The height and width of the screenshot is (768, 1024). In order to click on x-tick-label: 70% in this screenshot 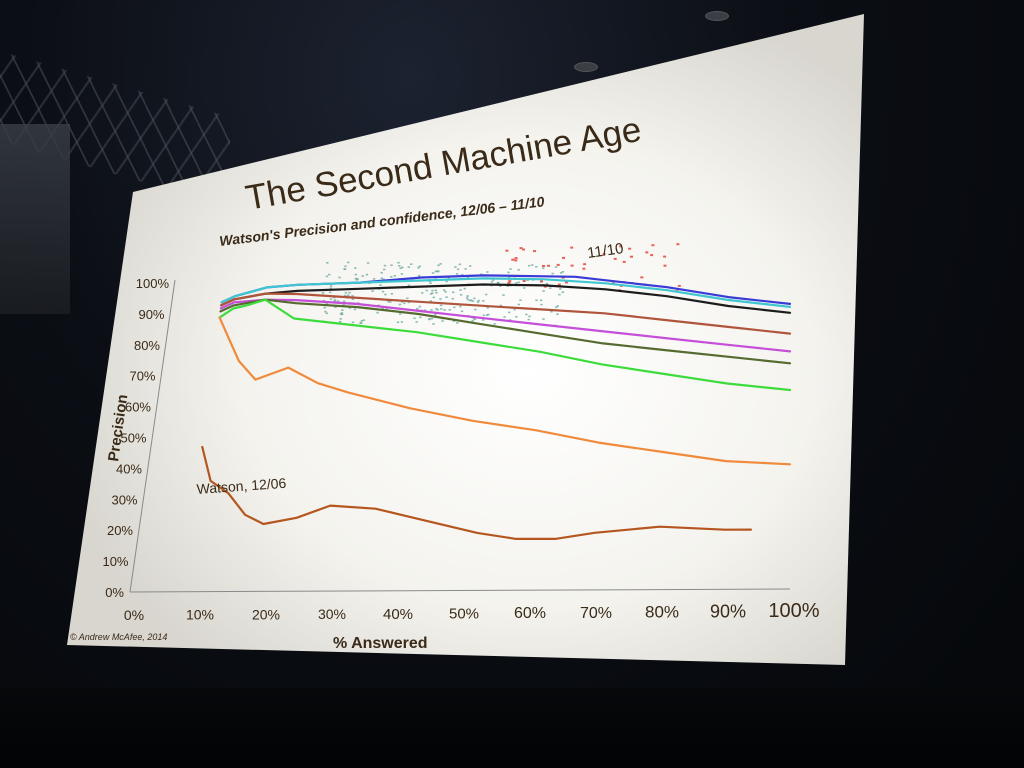, I will do `click(596, 613)`.